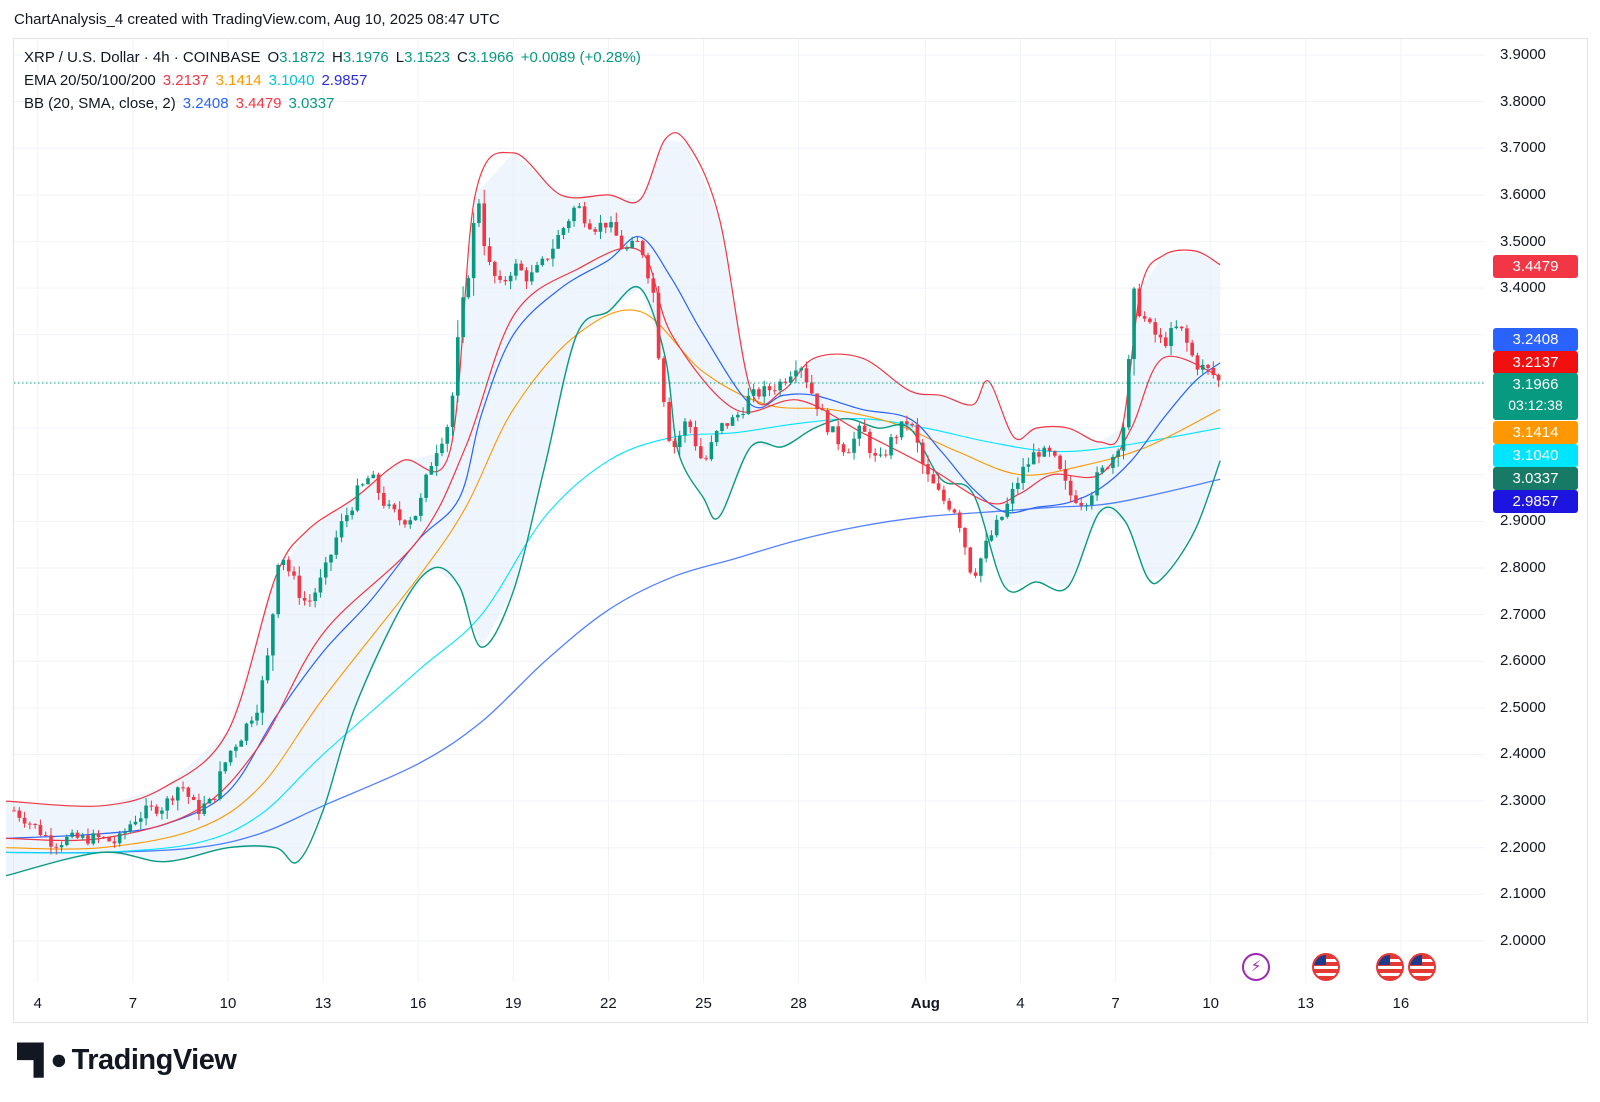  I want to click on tradingview-logo: ▀▌● TradingView, so click(127, 1060).